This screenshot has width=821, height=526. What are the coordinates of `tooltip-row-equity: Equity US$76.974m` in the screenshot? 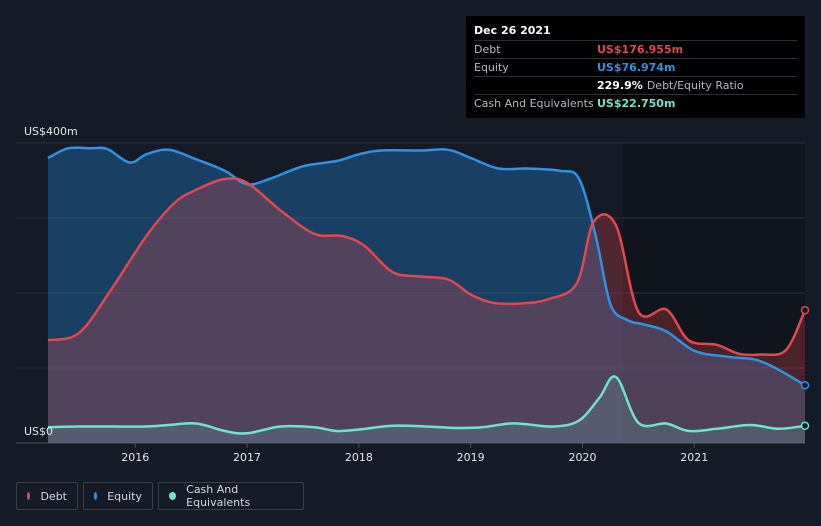 It's located at (635, 67).